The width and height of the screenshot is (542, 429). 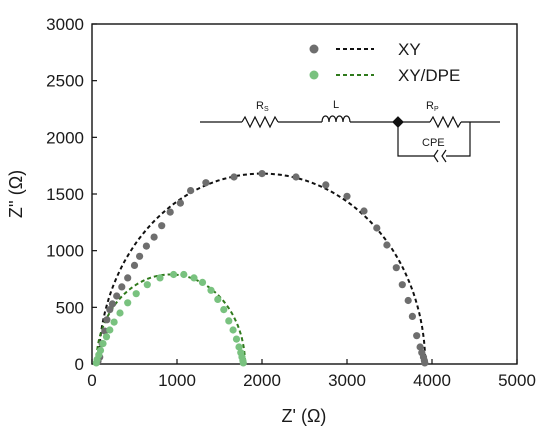 What do you see at coordinates (91, 380) in the screenshot?
I see `x-tick-label: 0` at bounding box center [91, 380].